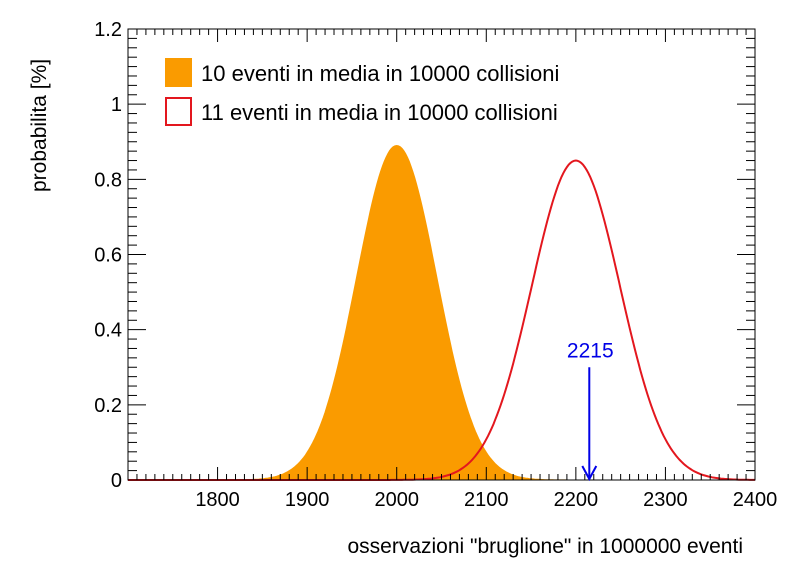 Image resolution: width=796 pixels, height=572 pixels. Describe the element at coordinates (217, 500) in the screenshot. I see `x-tick-label: 1800` at that location.